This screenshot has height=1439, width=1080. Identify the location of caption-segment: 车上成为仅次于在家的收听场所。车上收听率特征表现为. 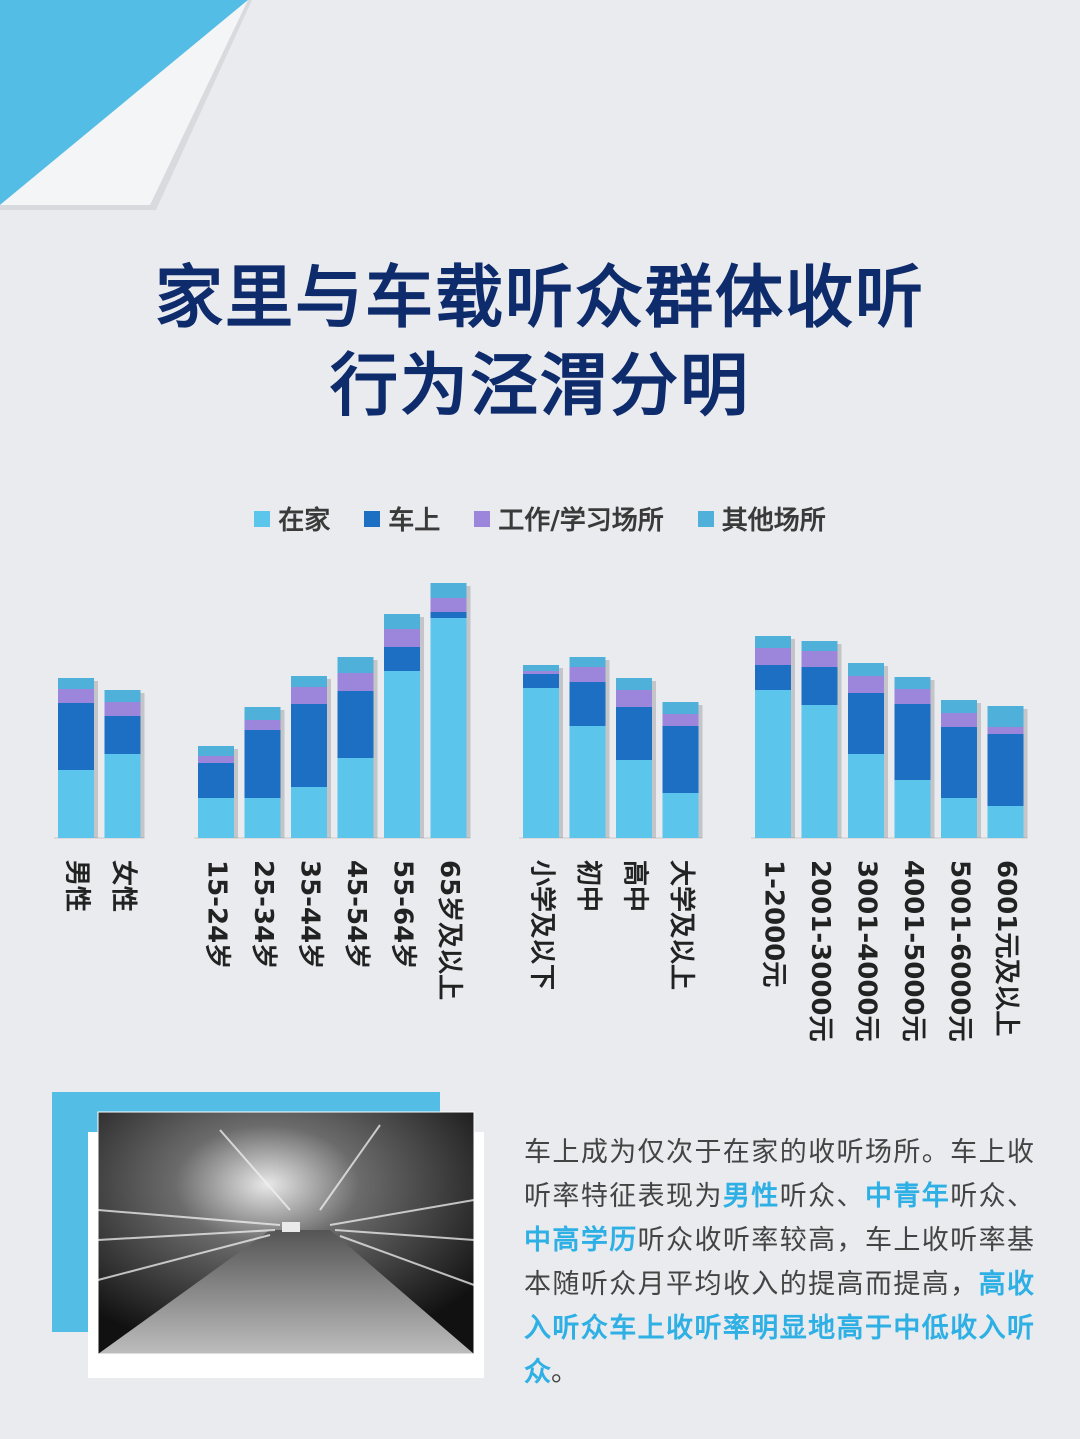
(779, 1174).